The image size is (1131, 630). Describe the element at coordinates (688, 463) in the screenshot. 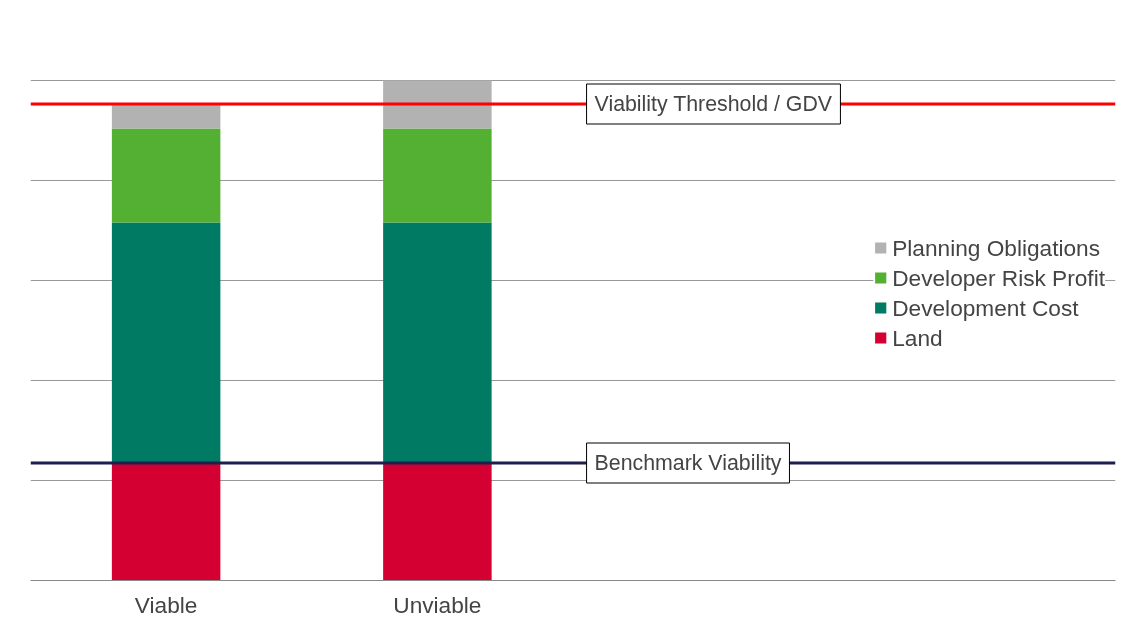

I see `ref-line-label: Benchmark Viability` at that location.